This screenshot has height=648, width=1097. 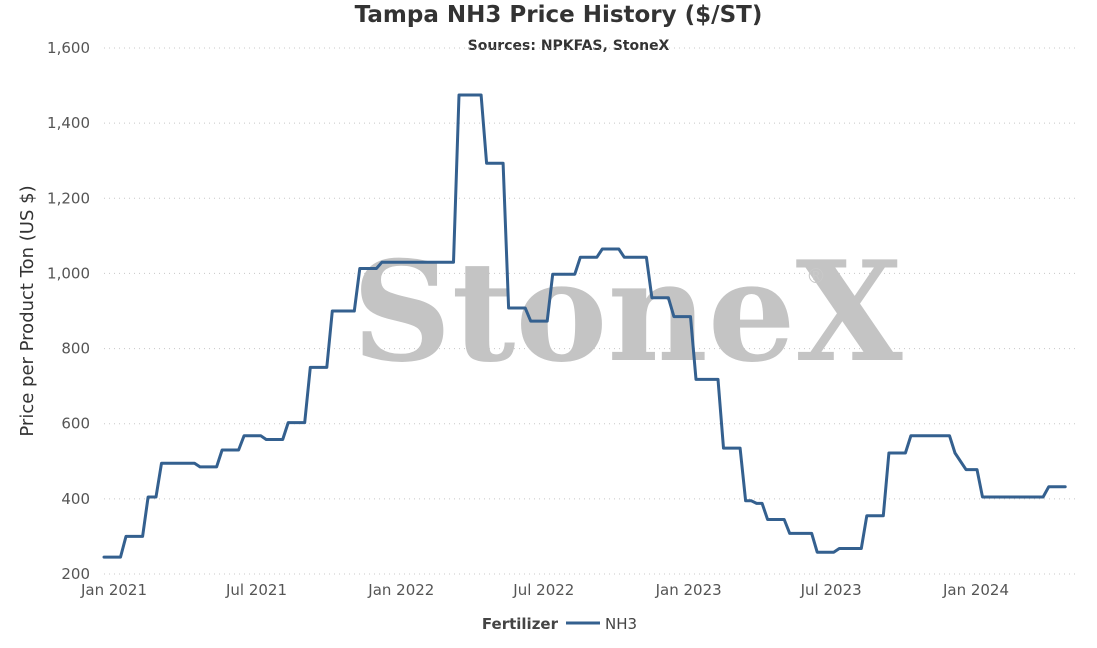 What do you see at coordinates (831, 590) in the screenshot?
I see `x-tick-label: Jul 2023` at bounding box center [831, 590].